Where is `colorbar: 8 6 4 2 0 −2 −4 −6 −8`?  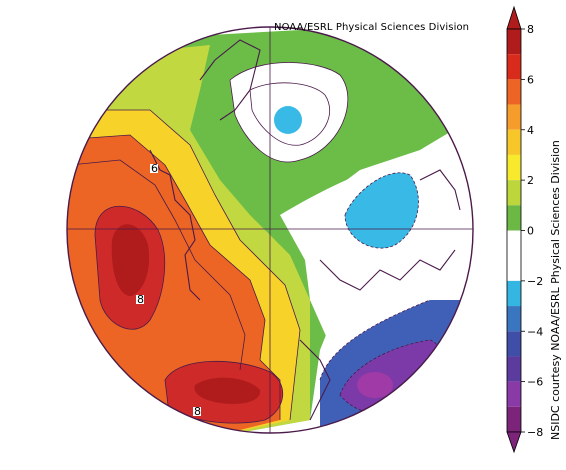
colorbar: 8 6 4 2 0 −2 −4 −6 −8 is located at coordinates (524, 229).